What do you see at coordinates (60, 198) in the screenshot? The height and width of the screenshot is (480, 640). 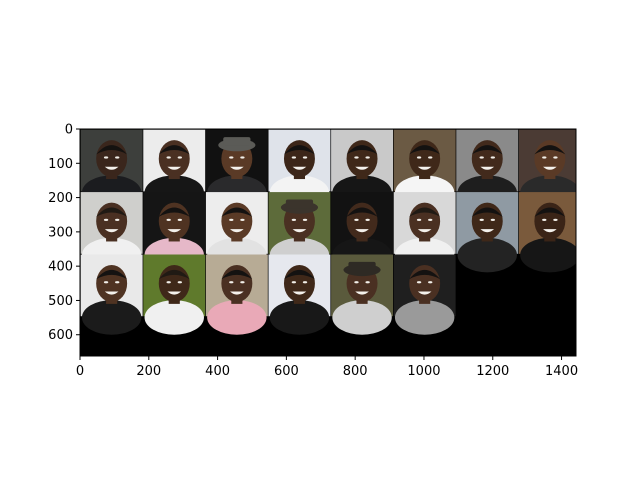 I see `y-tick-label: 200` at bounding box center [60, 198].